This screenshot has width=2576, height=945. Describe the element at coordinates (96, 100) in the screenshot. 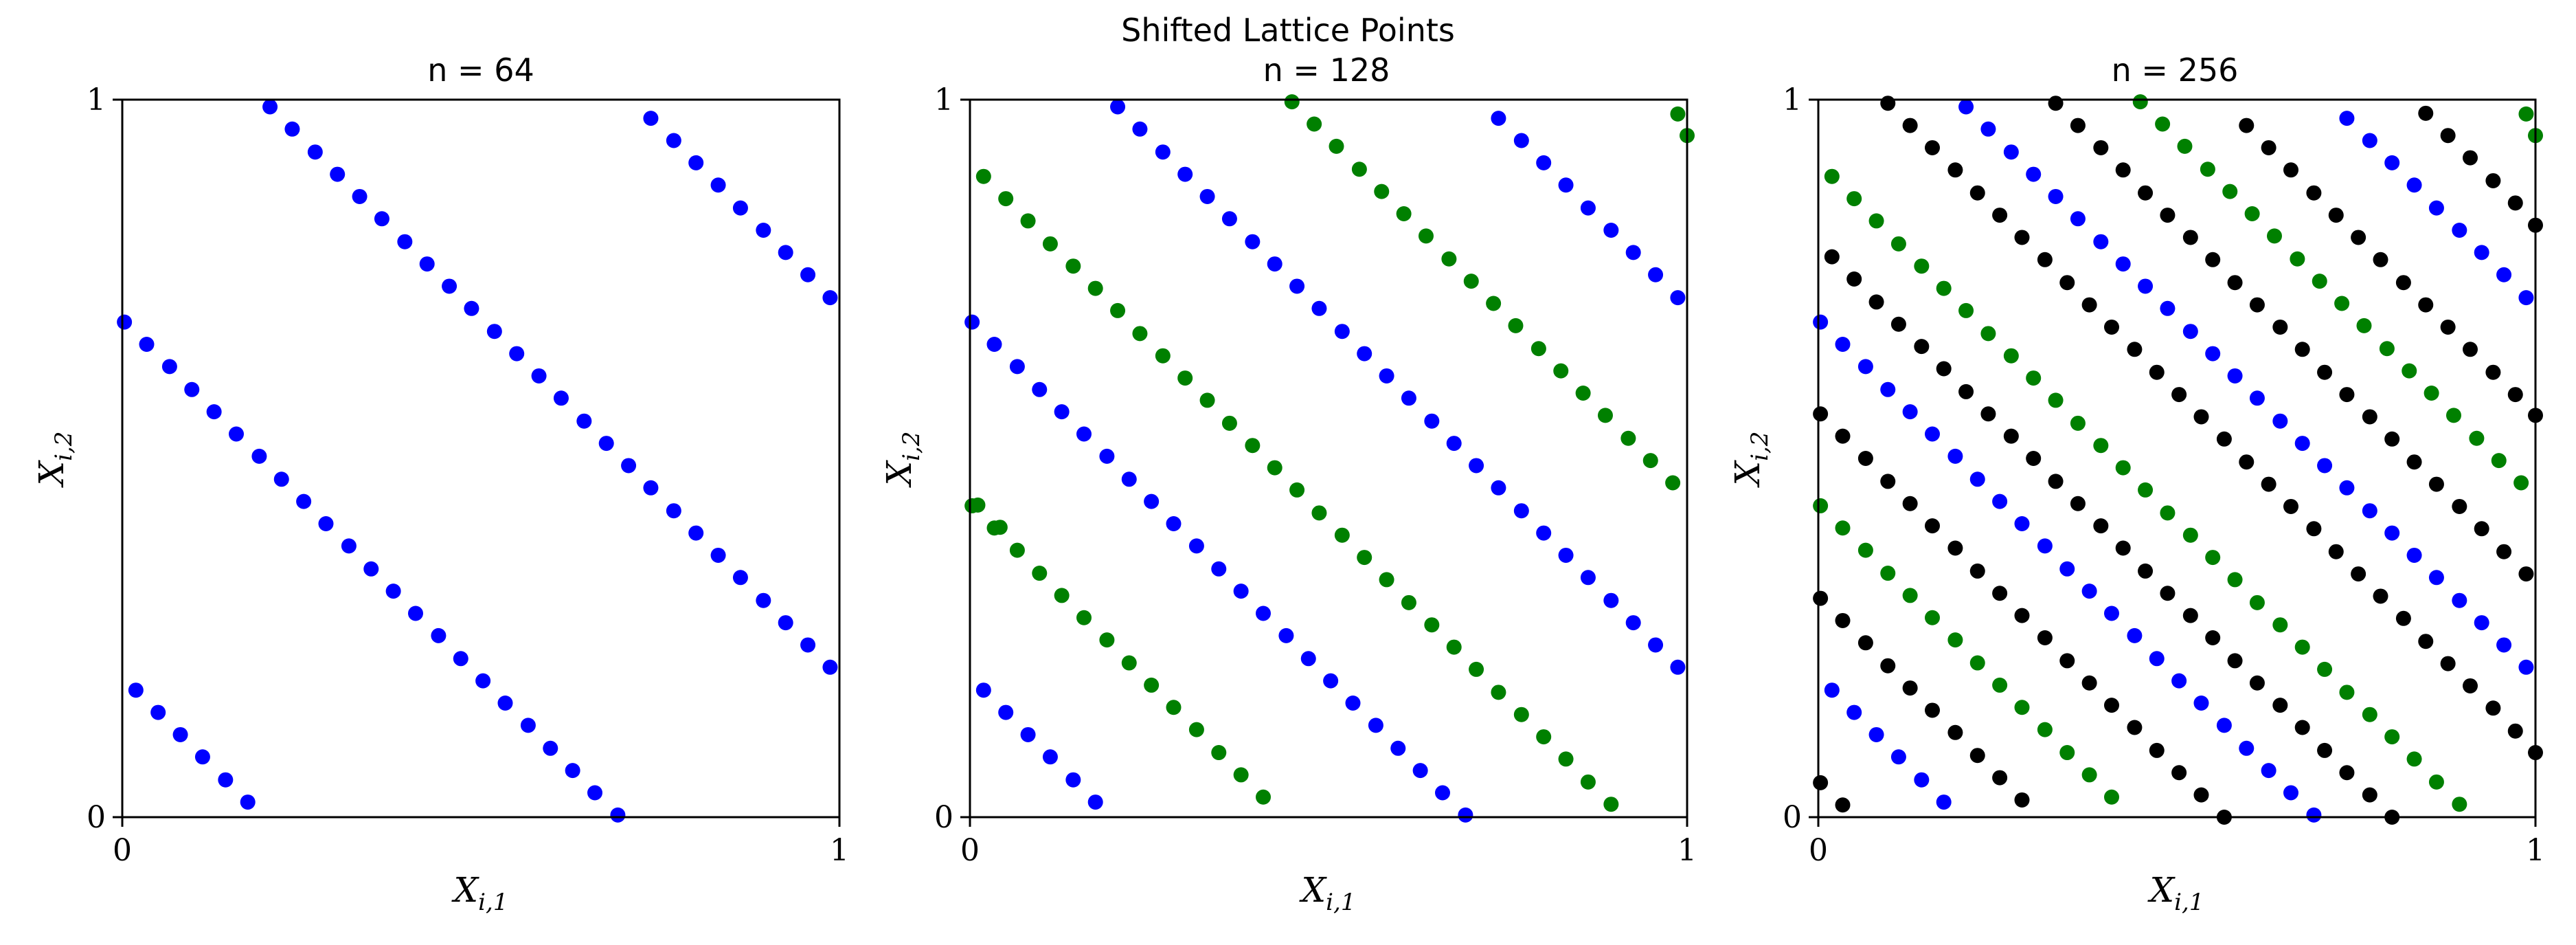

I see `y-tick-label: 1` at that location.